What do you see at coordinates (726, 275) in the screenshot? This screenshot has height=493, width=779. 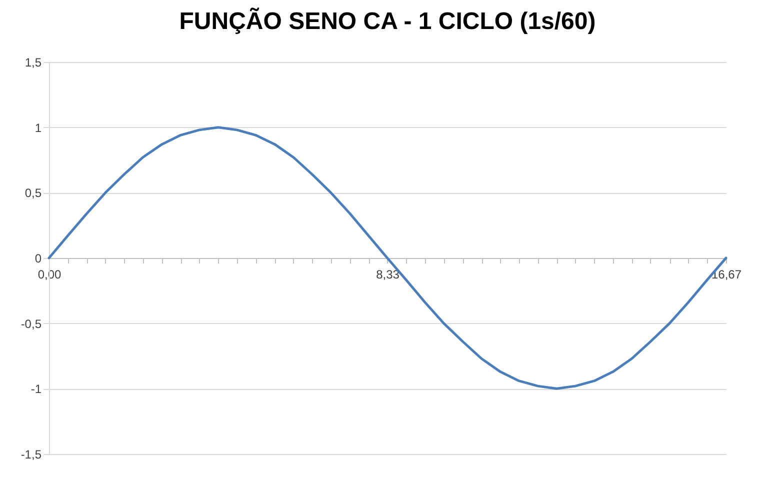 I see `x-tick-label: 16,67` at bounding box center [726, 275].